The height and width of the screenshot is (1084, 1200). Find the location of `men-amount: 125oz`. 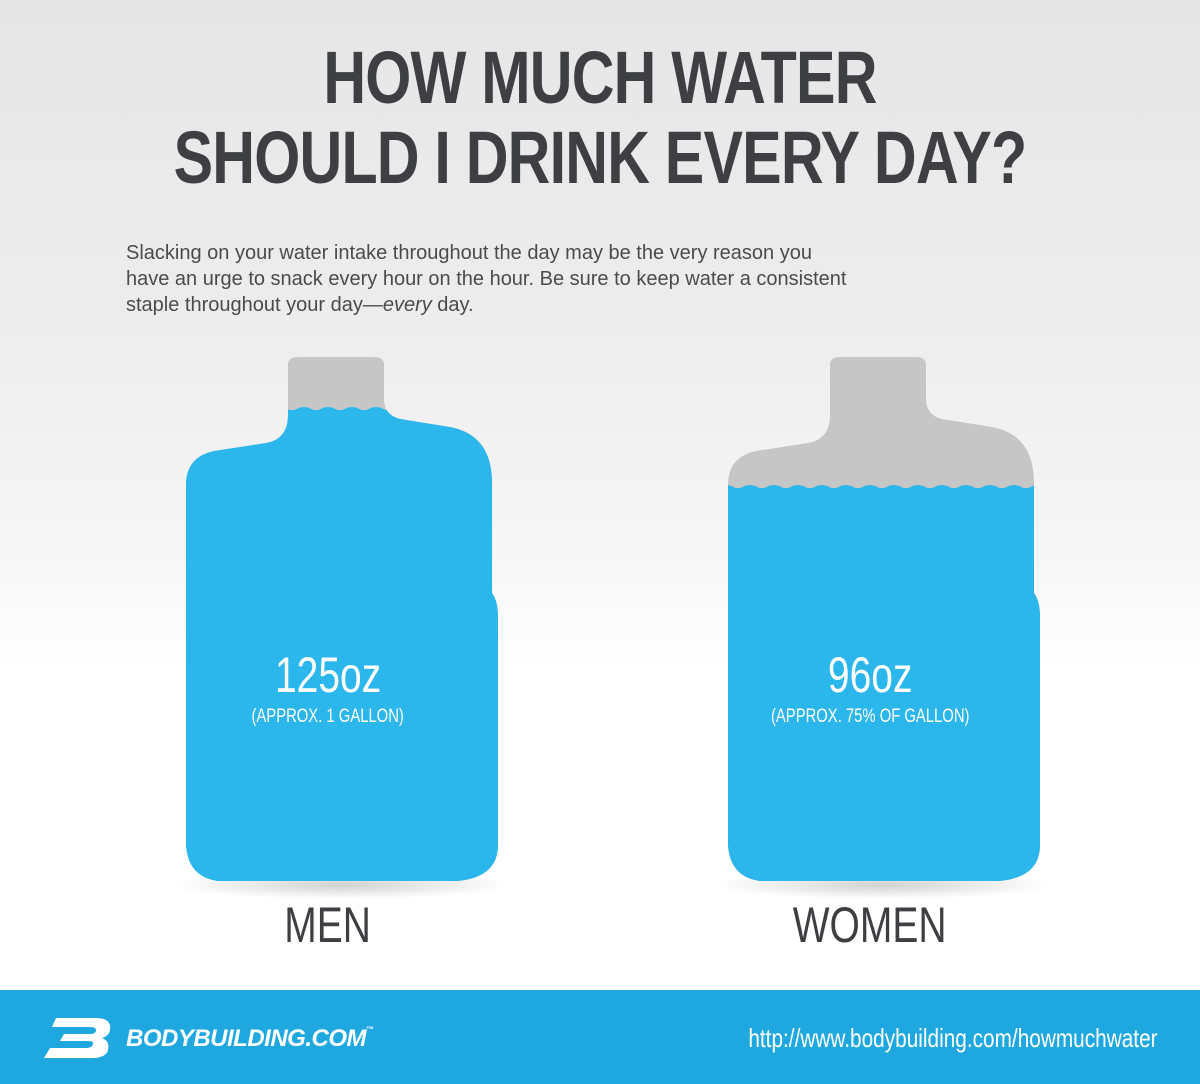

men-amount: 125oz is located at coordinates (328, 675).